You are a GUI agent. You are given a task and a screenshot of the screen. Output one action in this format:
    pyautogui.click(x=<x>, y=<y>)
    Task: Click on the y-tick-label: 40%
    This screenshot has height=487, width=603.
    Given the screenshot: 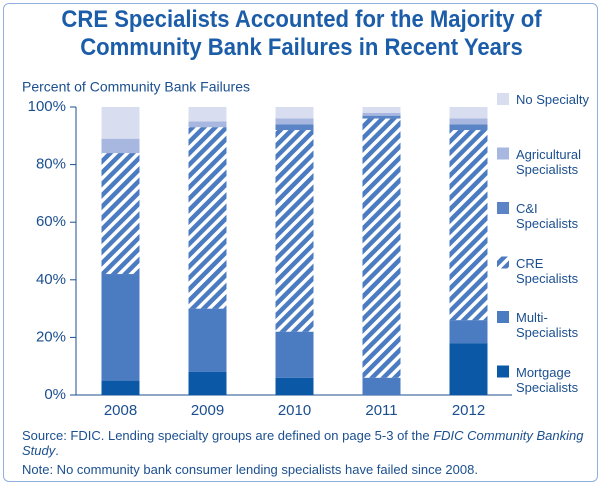 What is the action you would take?
    pyautogui.click(x=51, y=279)
    